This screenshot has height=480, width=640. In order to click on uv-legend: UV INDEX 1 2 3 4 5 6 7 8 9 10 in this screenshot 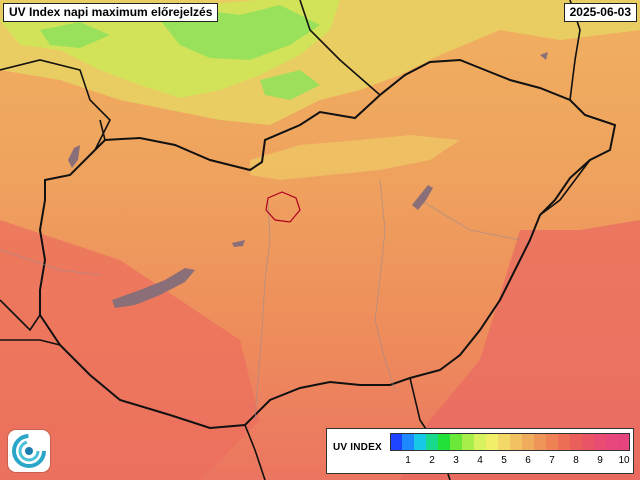, I will do `click(480, 451)`.